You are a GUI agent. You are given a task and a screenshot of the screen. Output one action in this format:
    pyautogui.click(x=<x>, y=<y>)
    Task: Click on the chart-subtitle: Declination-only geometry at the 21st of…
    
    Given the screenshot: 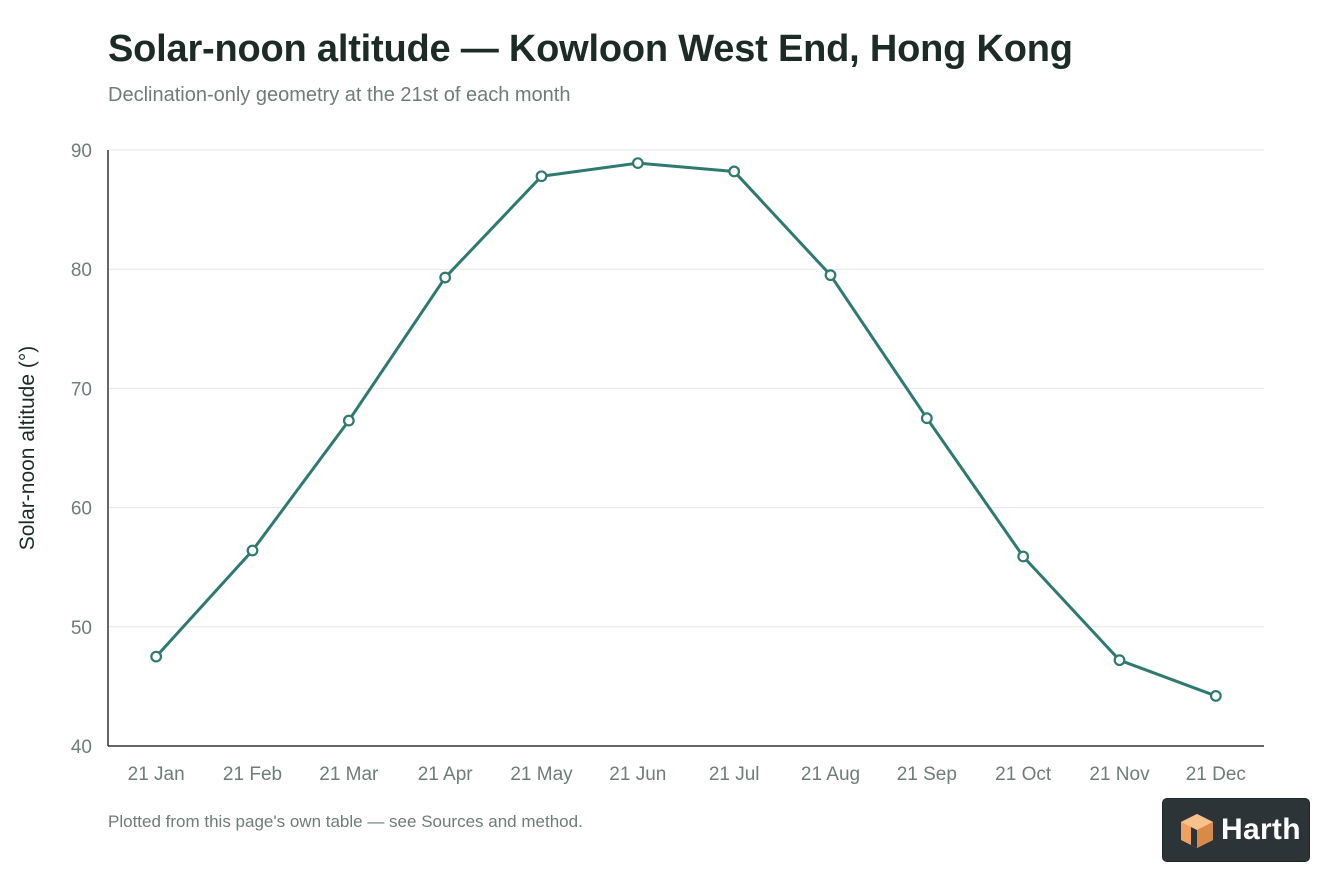 What is the action you would take?
    pyautogui.click(x=339, y=95)
    